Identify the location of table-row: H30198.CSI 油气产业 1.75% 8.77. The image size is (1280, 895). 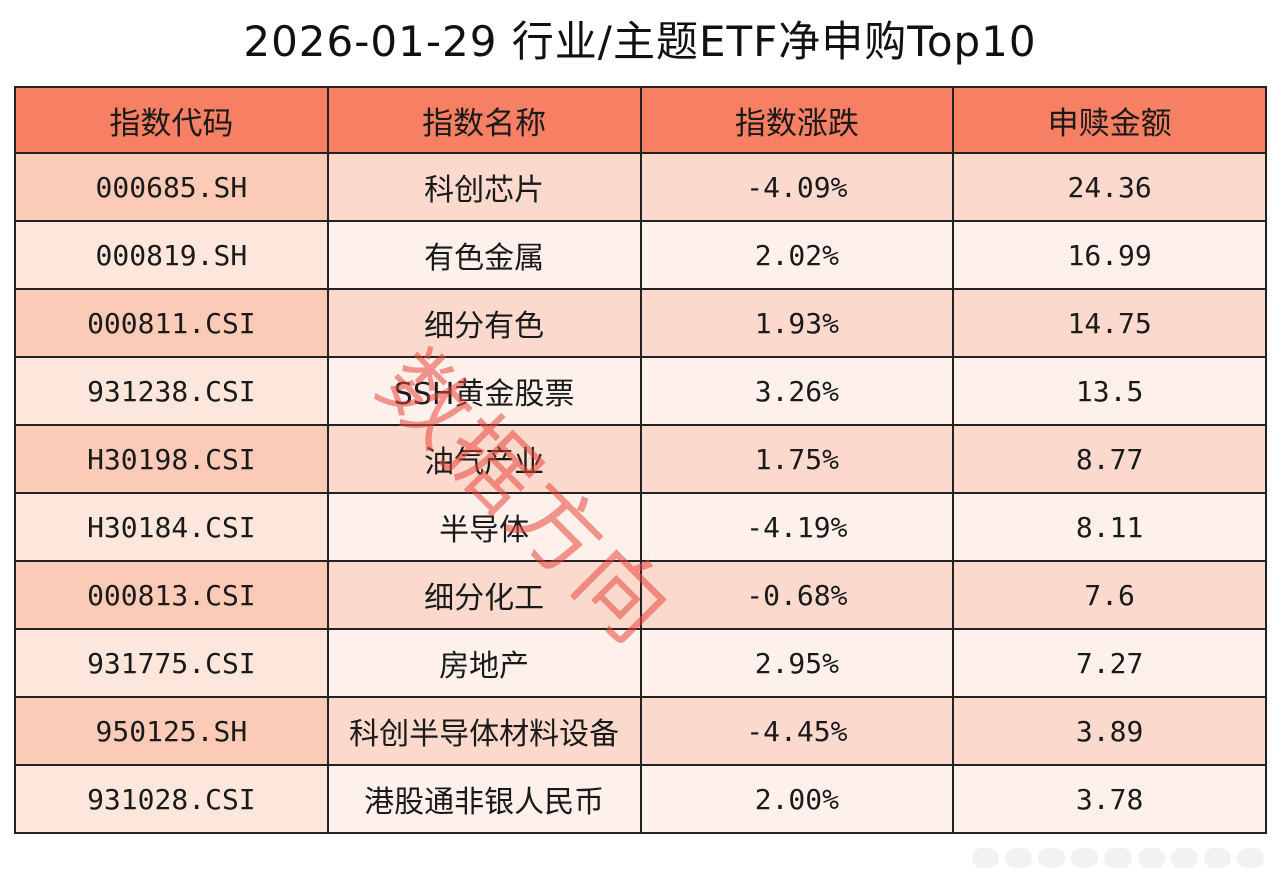
(640, 459).